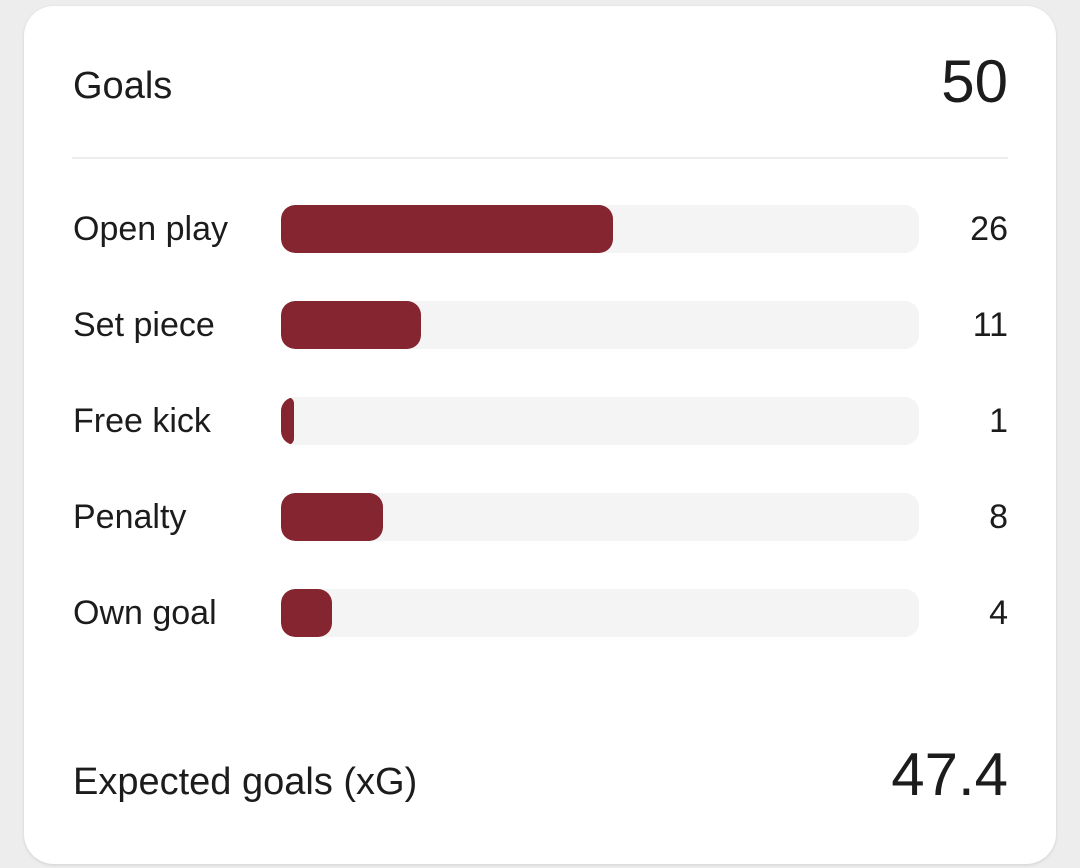 Image resolution: width=1080 pixels, height=868 pixels. I want to click on bar-row: Open play 26, so click(540, 229).